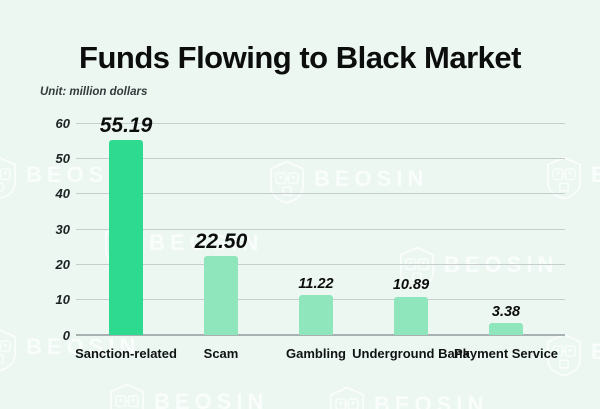 This screenshot has height=409, width=600. I want to click on unit-label: Unit: million dollars, so click(94, 92).